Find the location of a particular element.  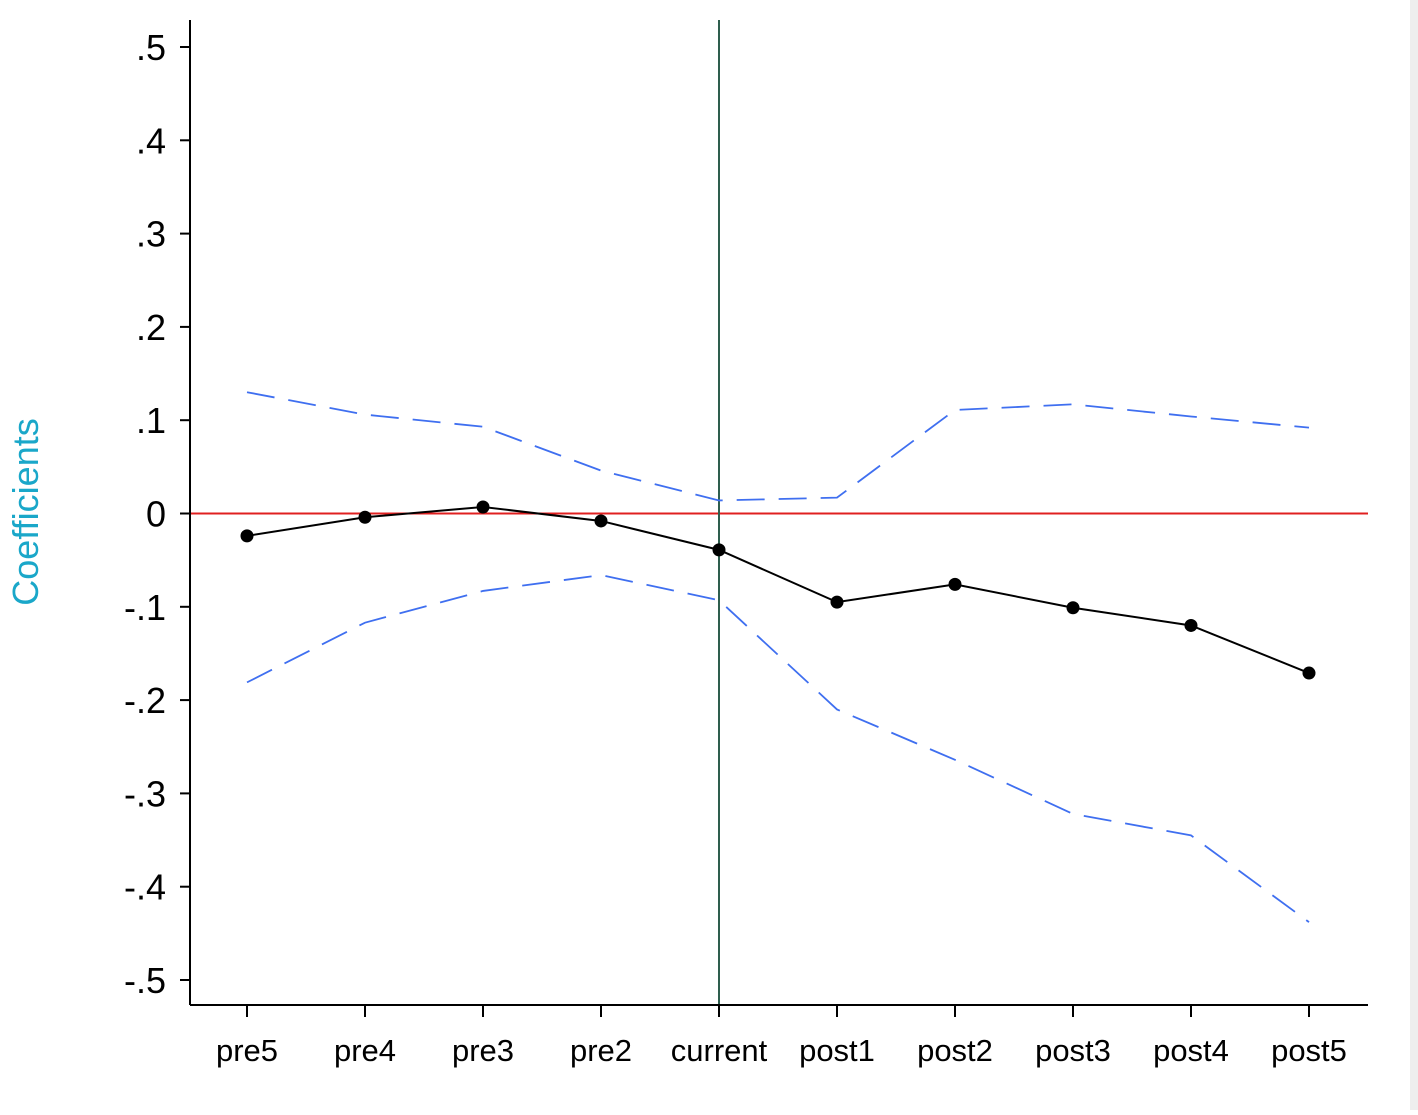

y-tick-label: -.4 is located at coordinates (145, 887).